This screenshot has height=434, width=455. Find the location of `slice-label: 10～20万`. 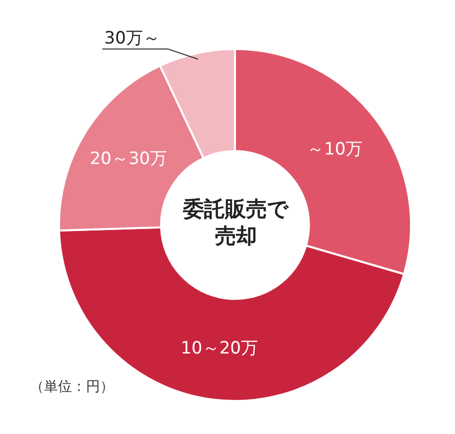

slice-label: 10～20万 is located at coordinates (219, 348).